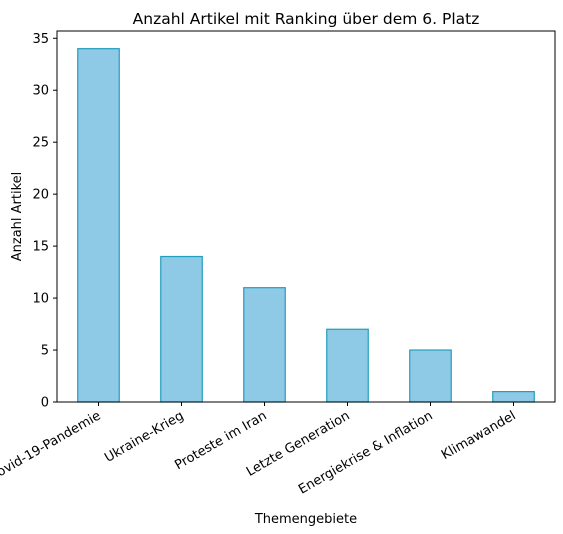 The height and width of the screenshot is (534, 563). Describe the element at coordinates (45, 351) in the screenshot. I see `y-tick-label-2: 5` at that location.